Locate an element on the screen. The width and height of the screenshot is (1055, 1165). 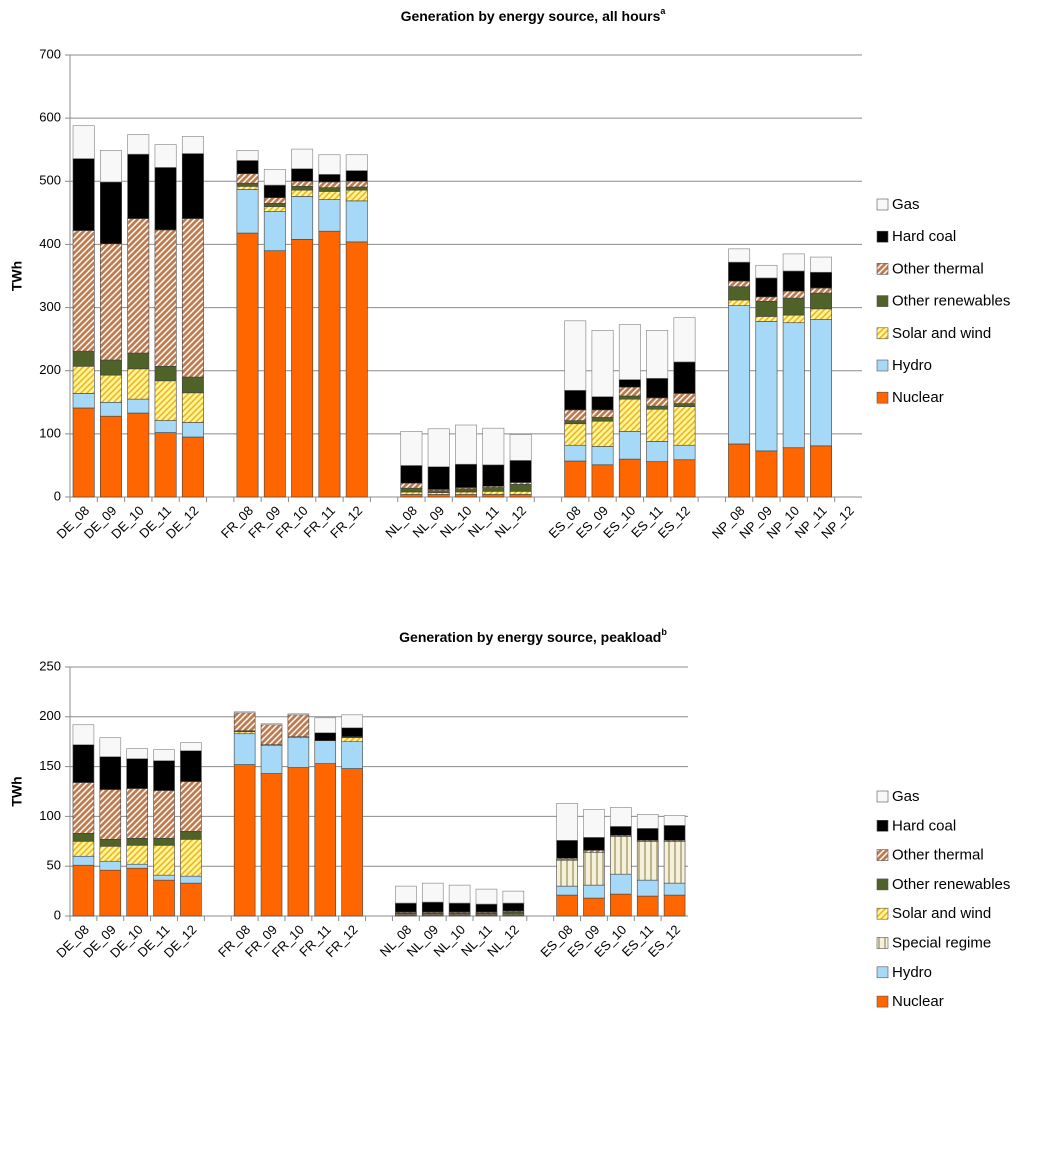
legend-label: Solar and wind is located at coordinates (941, 333).